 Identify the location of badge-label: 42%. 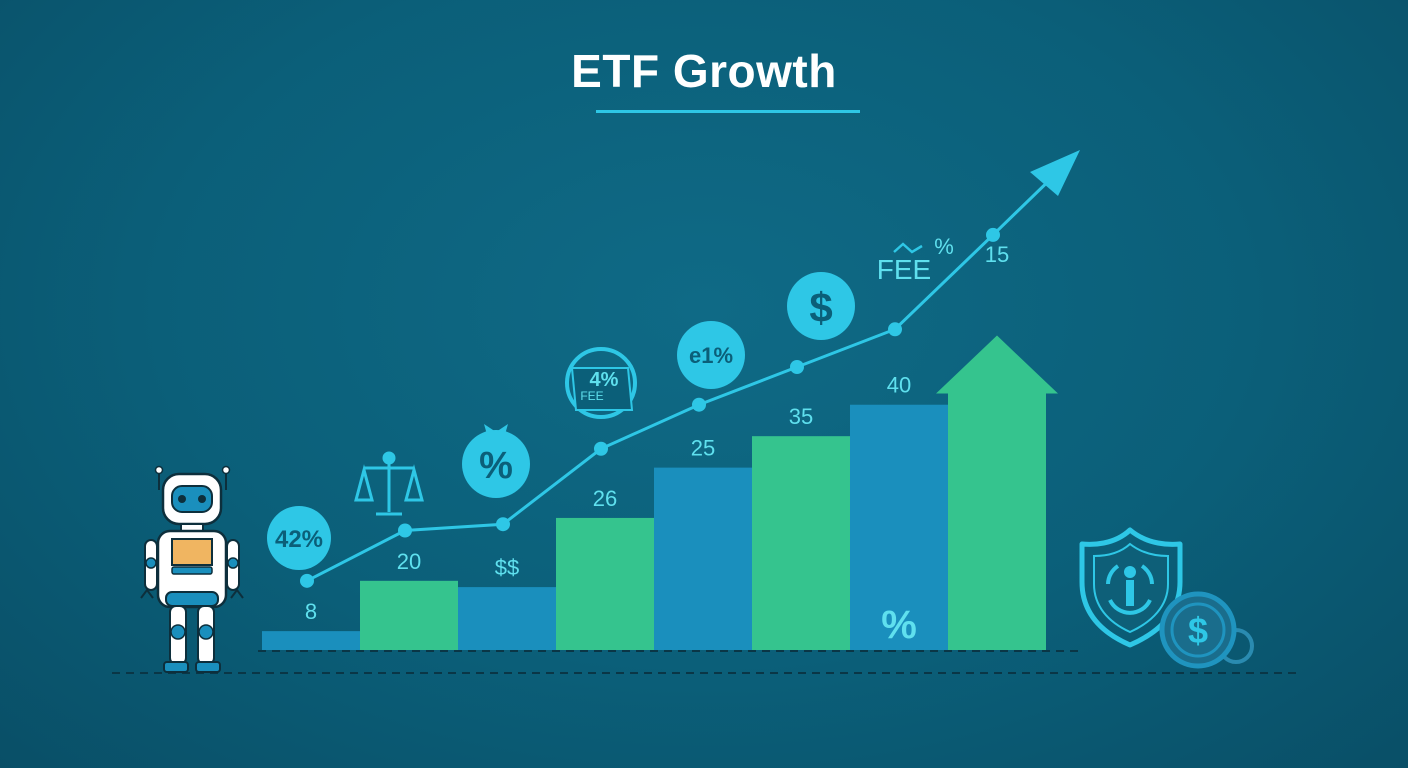
(299, 539).